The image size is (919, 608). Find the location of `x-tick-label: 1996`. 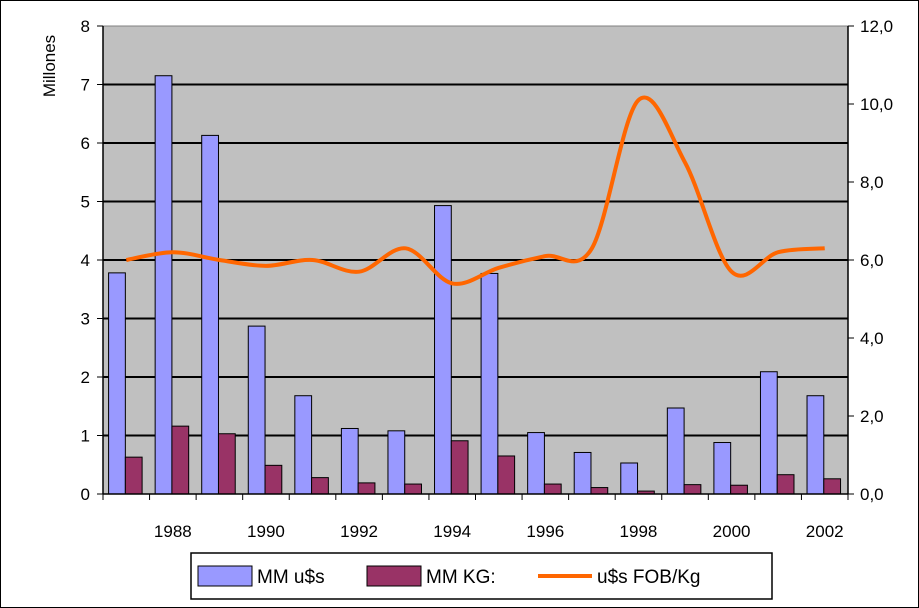

x-tick-label: 1996 is located at coordinates (545, 531).